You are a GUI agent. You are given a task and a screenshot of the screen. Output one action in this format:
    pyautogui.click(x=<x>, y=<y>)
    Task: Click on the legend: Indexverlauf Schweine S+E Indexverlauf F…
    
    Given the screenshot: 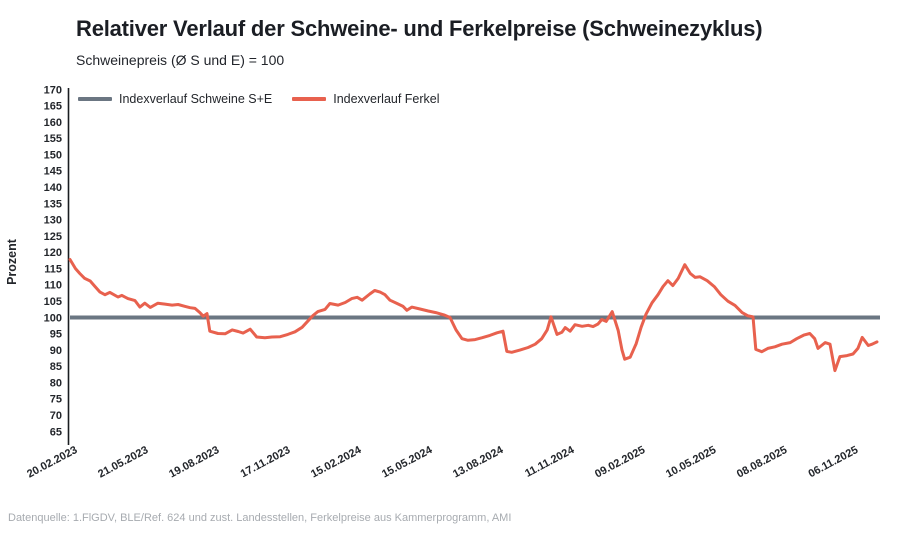 What is the action you would take?
    pyautogui.click(x=259, y=99)
    